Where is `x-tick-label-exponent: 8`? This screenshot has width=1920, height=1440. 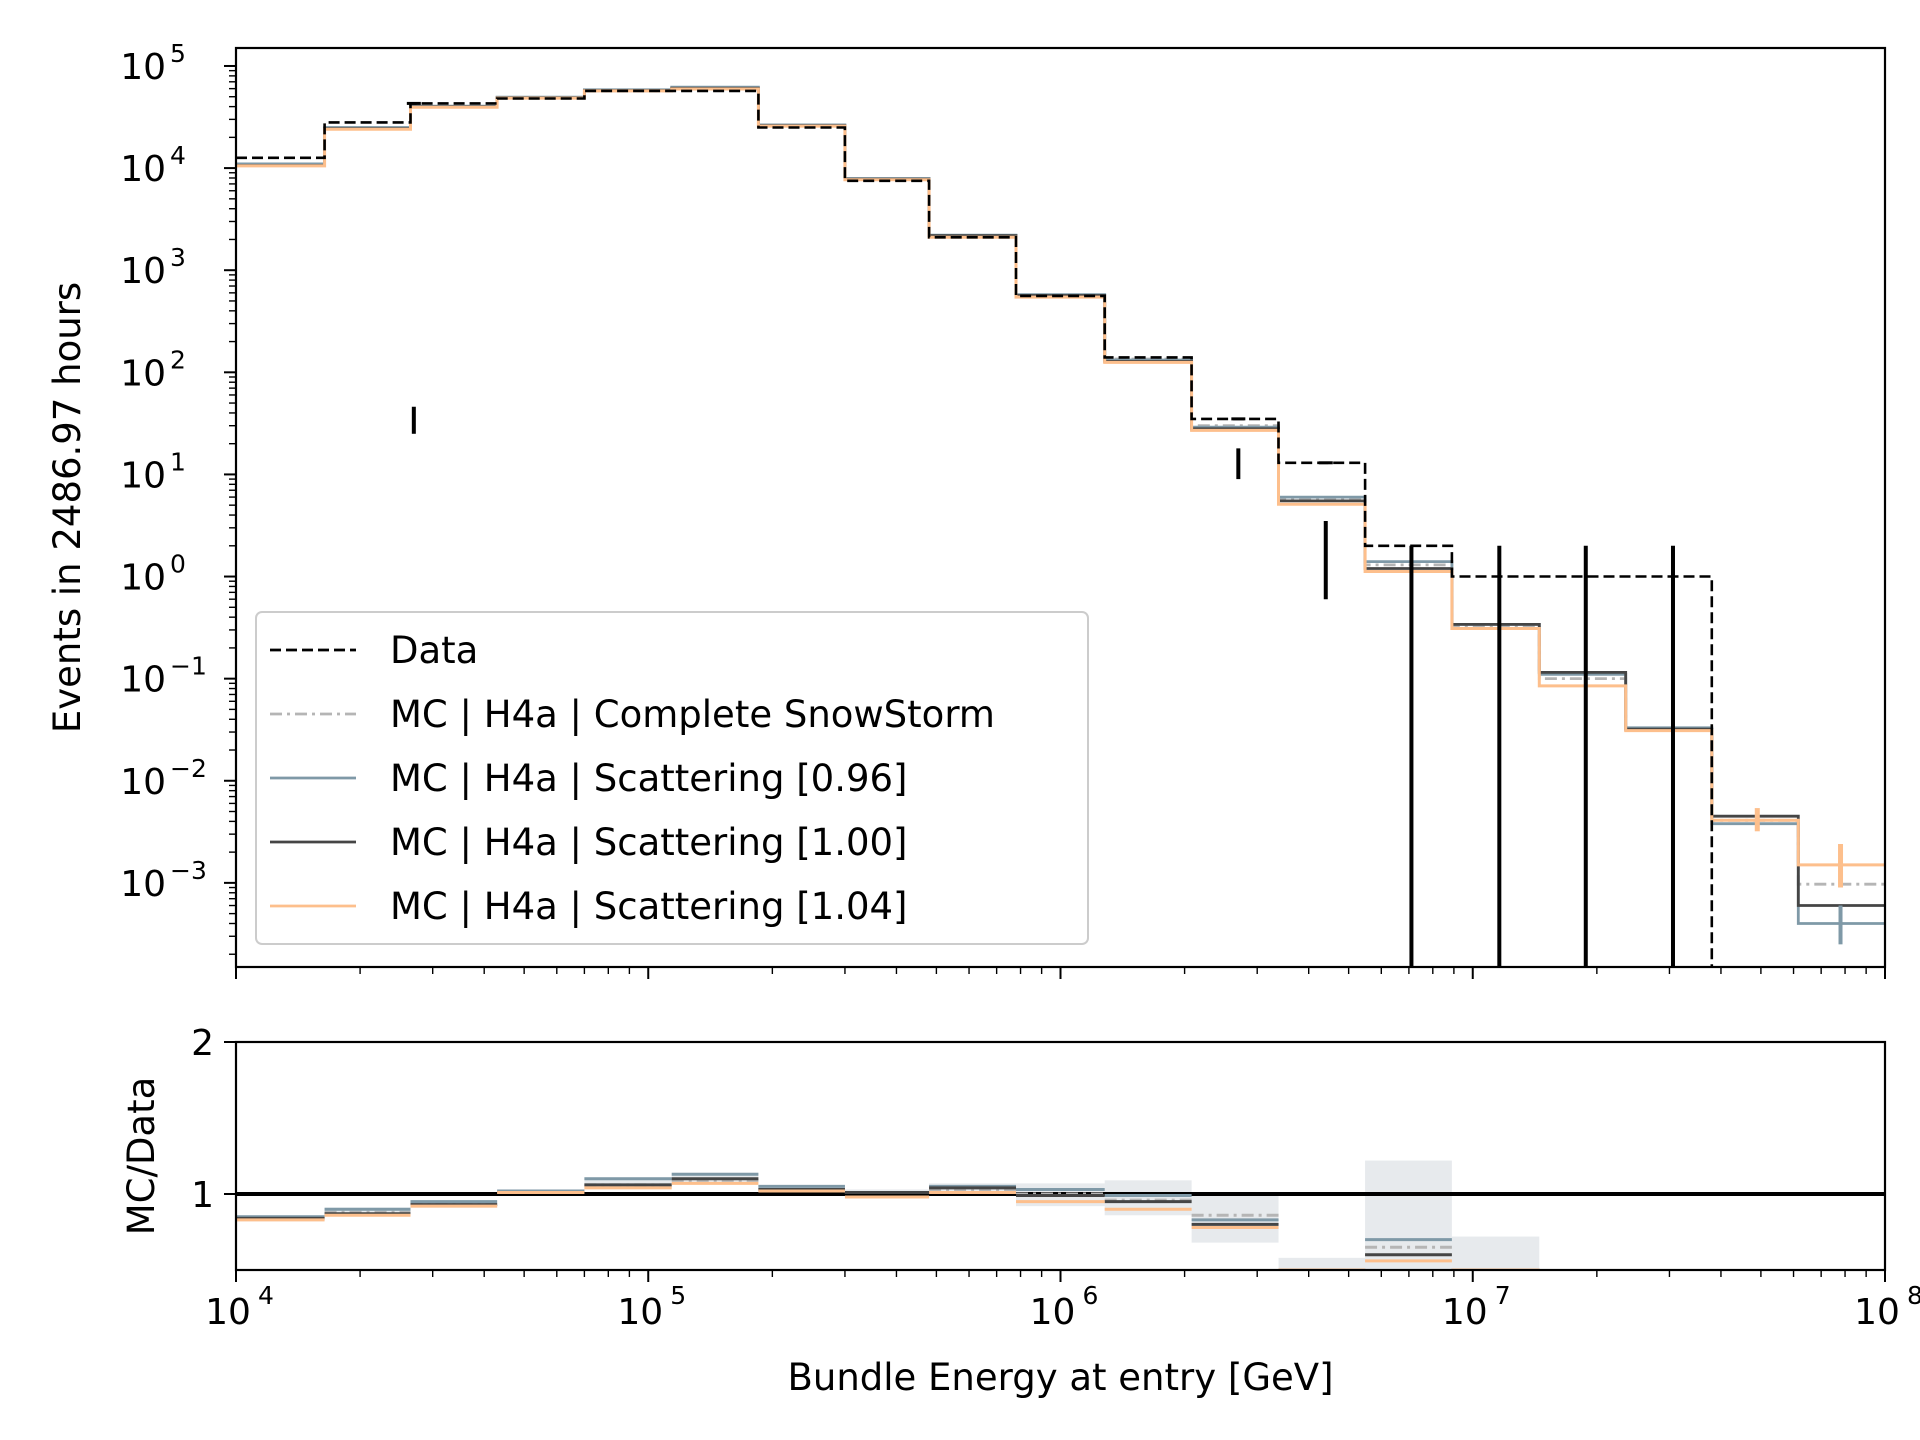 x-tick-label-exponent: 8 is located at coordinates (1913, 1295).